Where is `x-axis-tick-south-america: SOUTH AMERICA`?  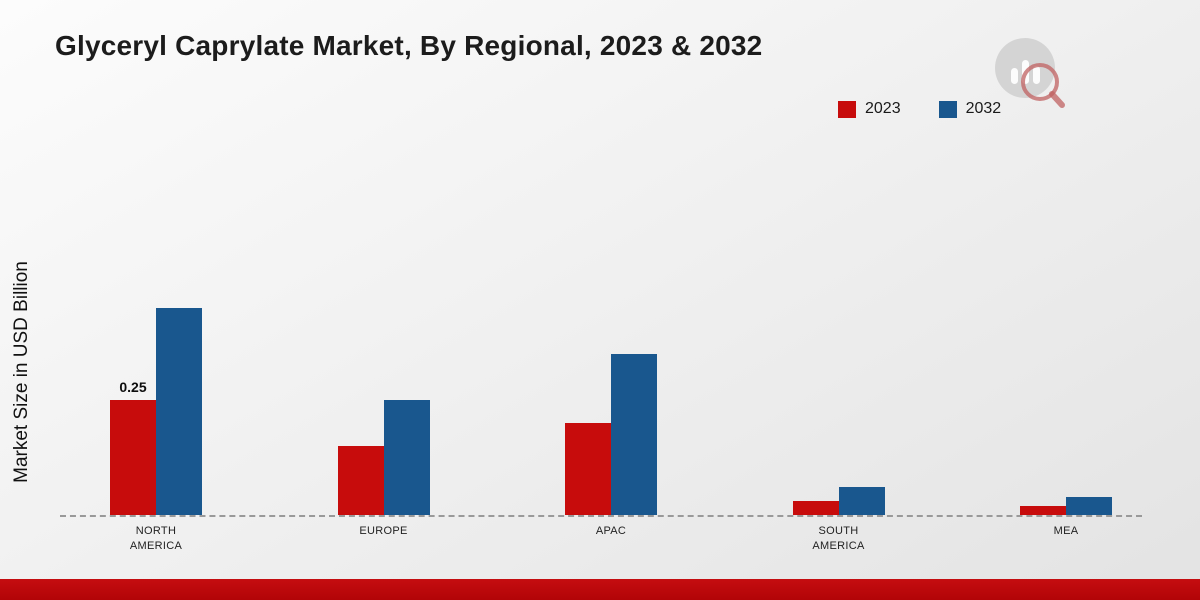
x-axis-tick-south-america: SOUTH AMERICA is located at coordinates (838, 538).